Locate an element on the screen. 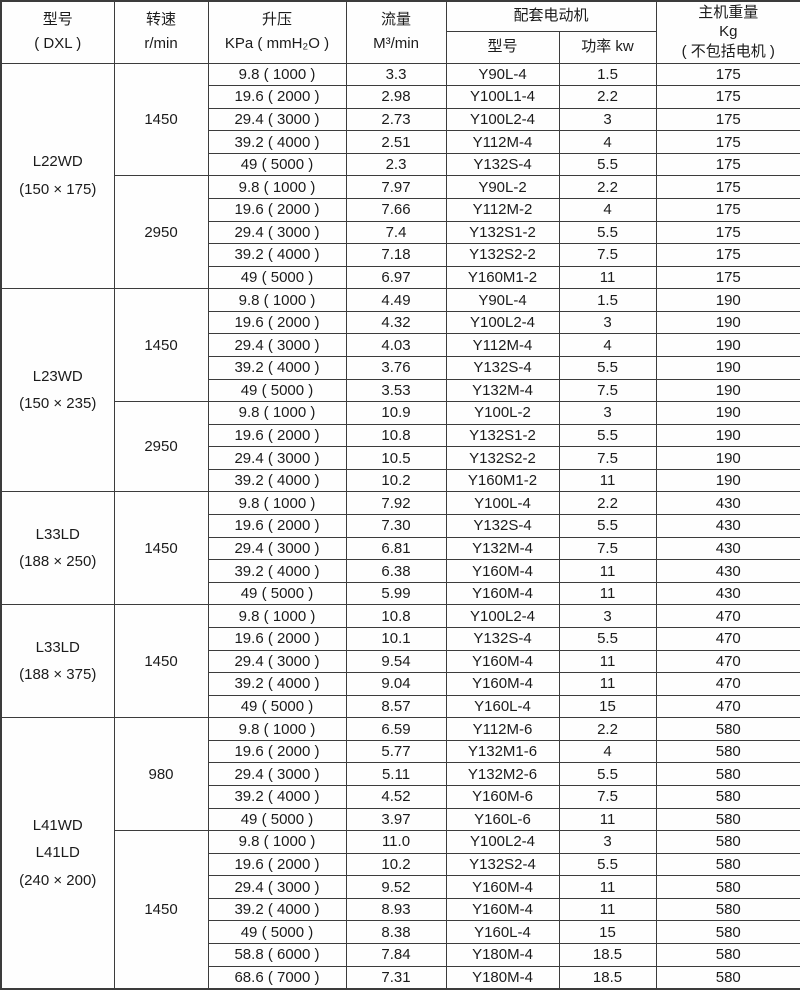 The width and height of the screenshot is (800, 990). motor-model-cell: Y112M-4 is located at coordinates (502, 345).